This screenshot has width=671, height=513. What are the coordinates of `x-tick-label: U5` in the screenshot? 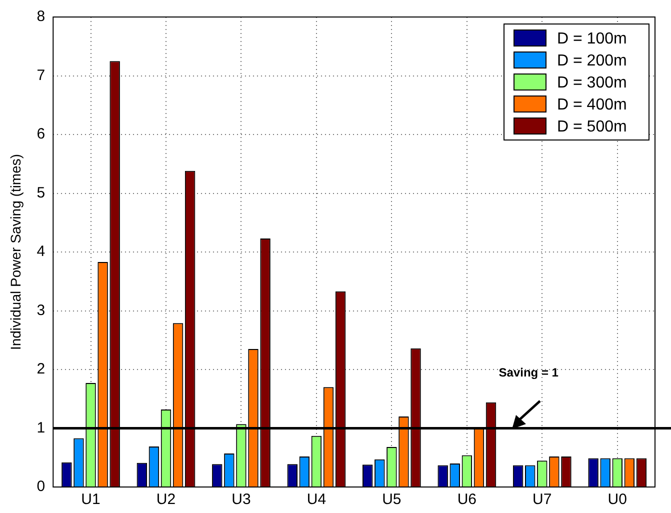 It's located at (392, 499).